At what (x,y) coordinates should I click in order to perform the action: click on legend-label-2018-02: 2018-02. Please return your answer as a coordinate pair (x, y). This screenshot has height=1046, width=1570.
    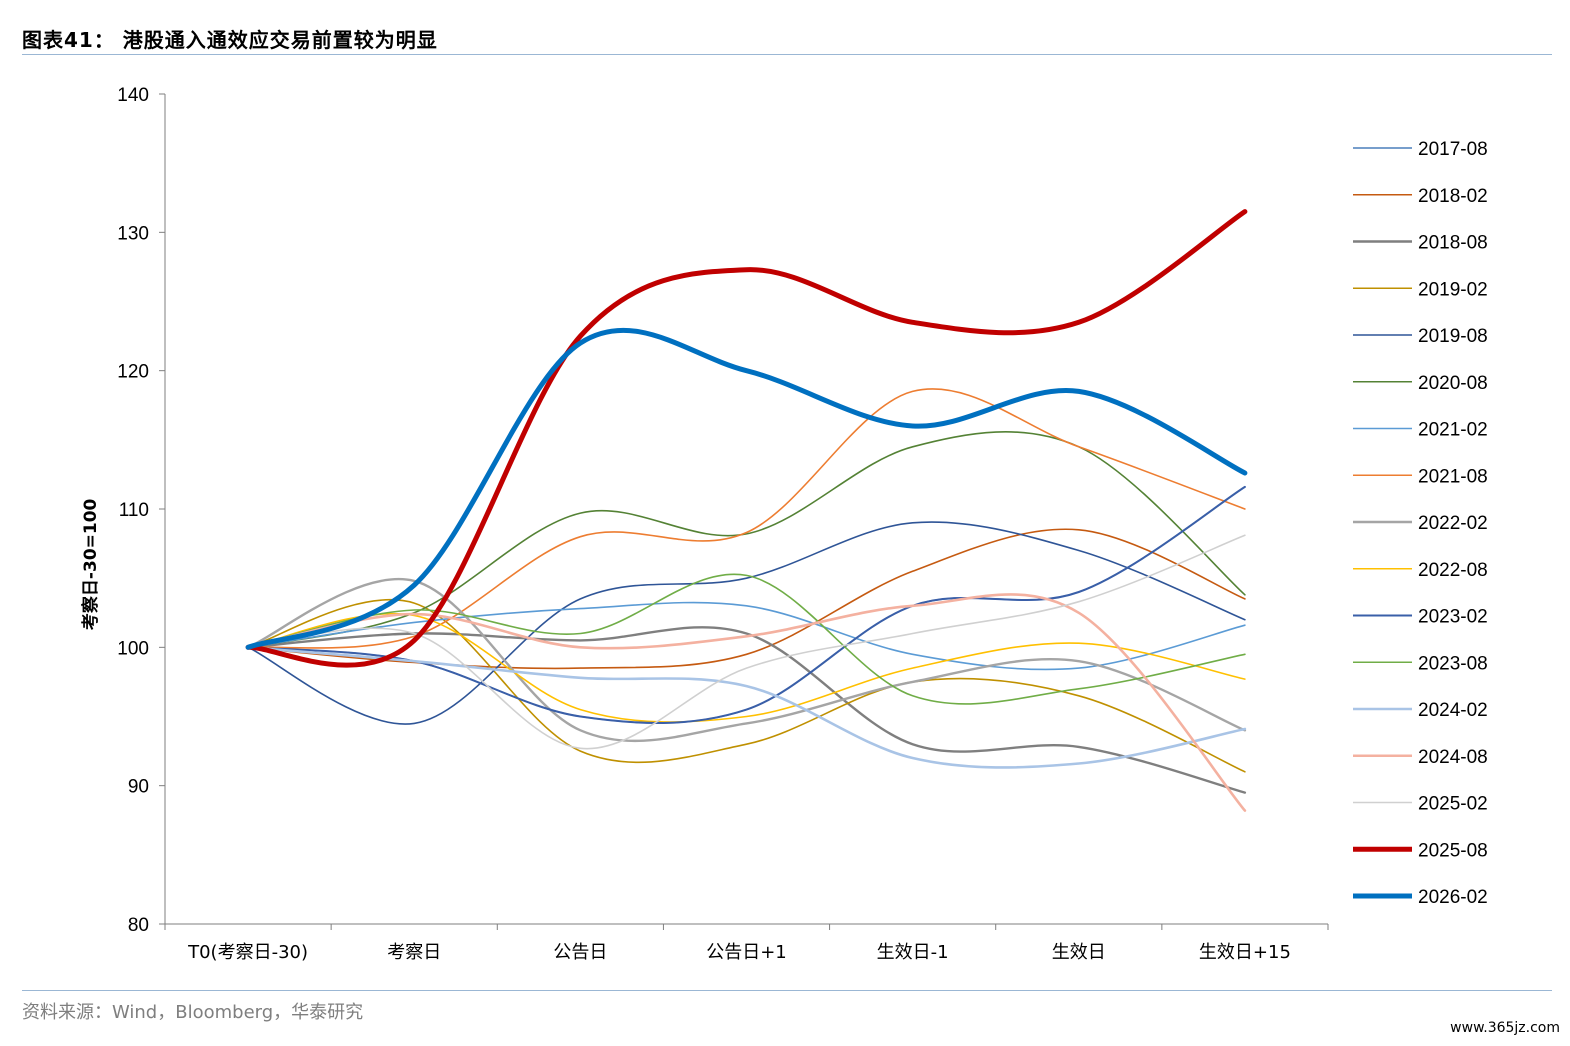
    Looking at the image, I should click on (1453, 196).